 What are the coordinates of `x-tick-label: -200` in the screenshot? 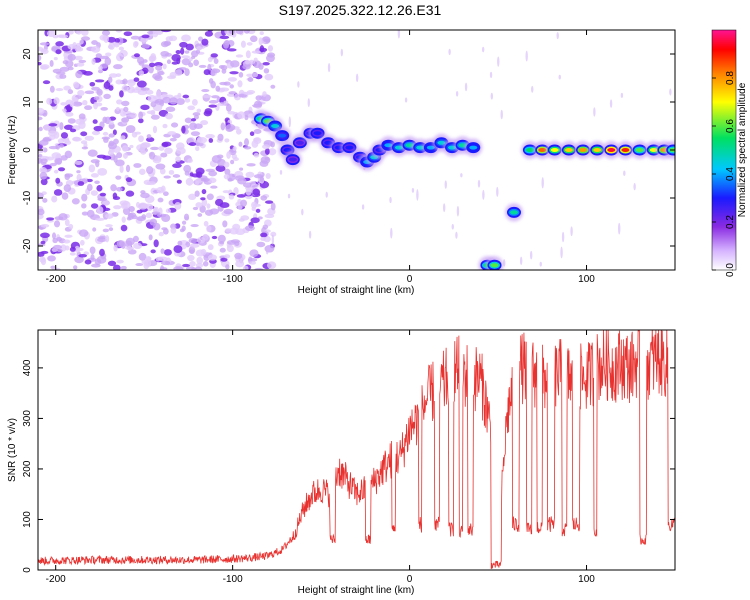 It's located at (56, 279).